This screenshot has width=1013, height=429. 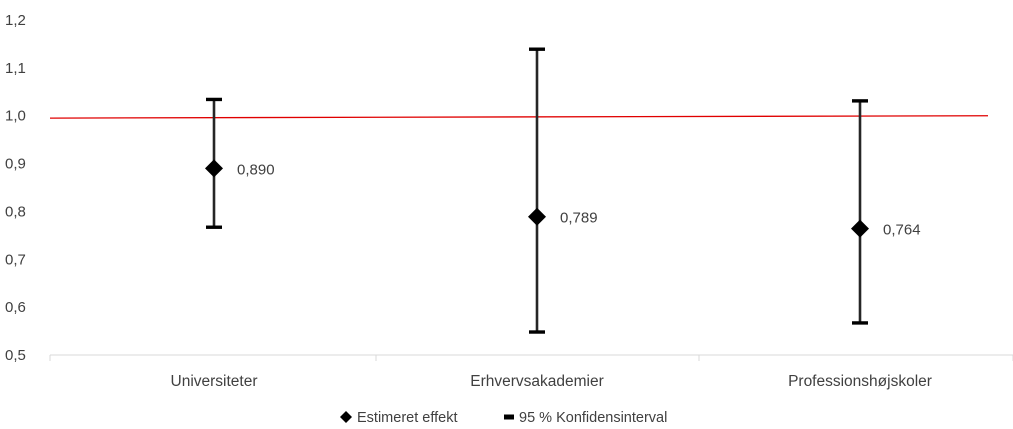 What do you see at coordinates (537, 198) in the screenshot?
I see `estimate-points-group` at bounding box center [537, 198].